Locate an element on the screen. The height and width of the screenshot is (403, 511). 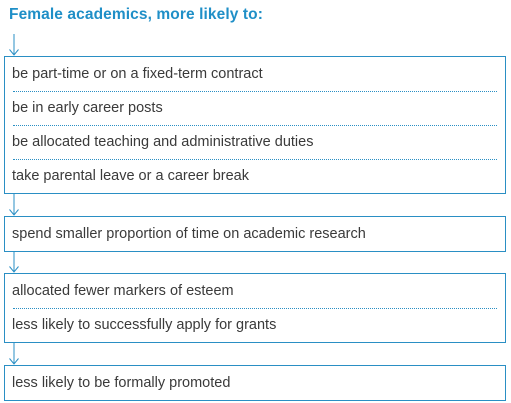
diagram-title: Female academics, more likely to: is located at coordinates (136, 14).